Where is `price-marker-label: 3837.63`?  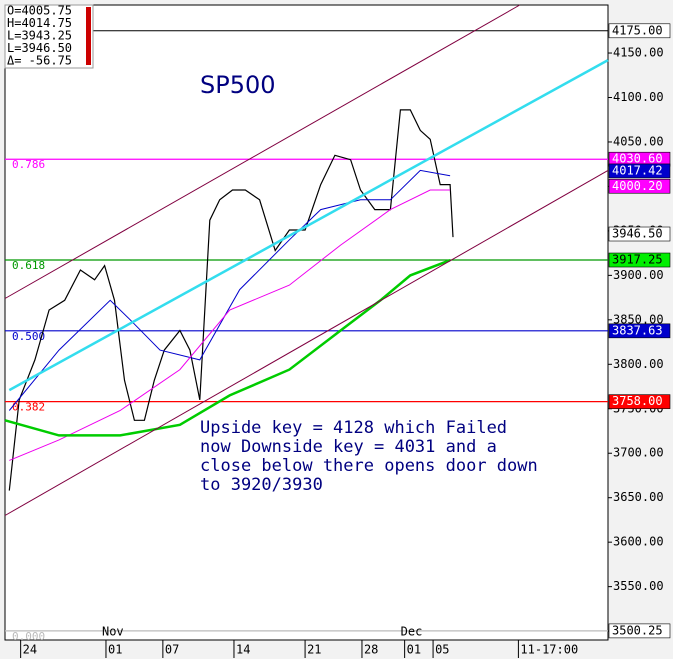
price-marker-label: 3837.63 is located at coordinates (637, 330).